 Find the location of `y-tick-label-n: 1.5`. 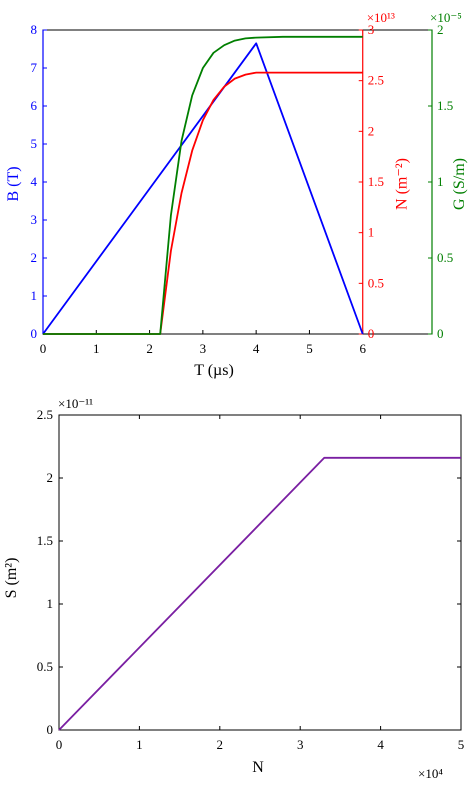

y-tick-label-n: 1.5 is located at coordinates (376, 181).